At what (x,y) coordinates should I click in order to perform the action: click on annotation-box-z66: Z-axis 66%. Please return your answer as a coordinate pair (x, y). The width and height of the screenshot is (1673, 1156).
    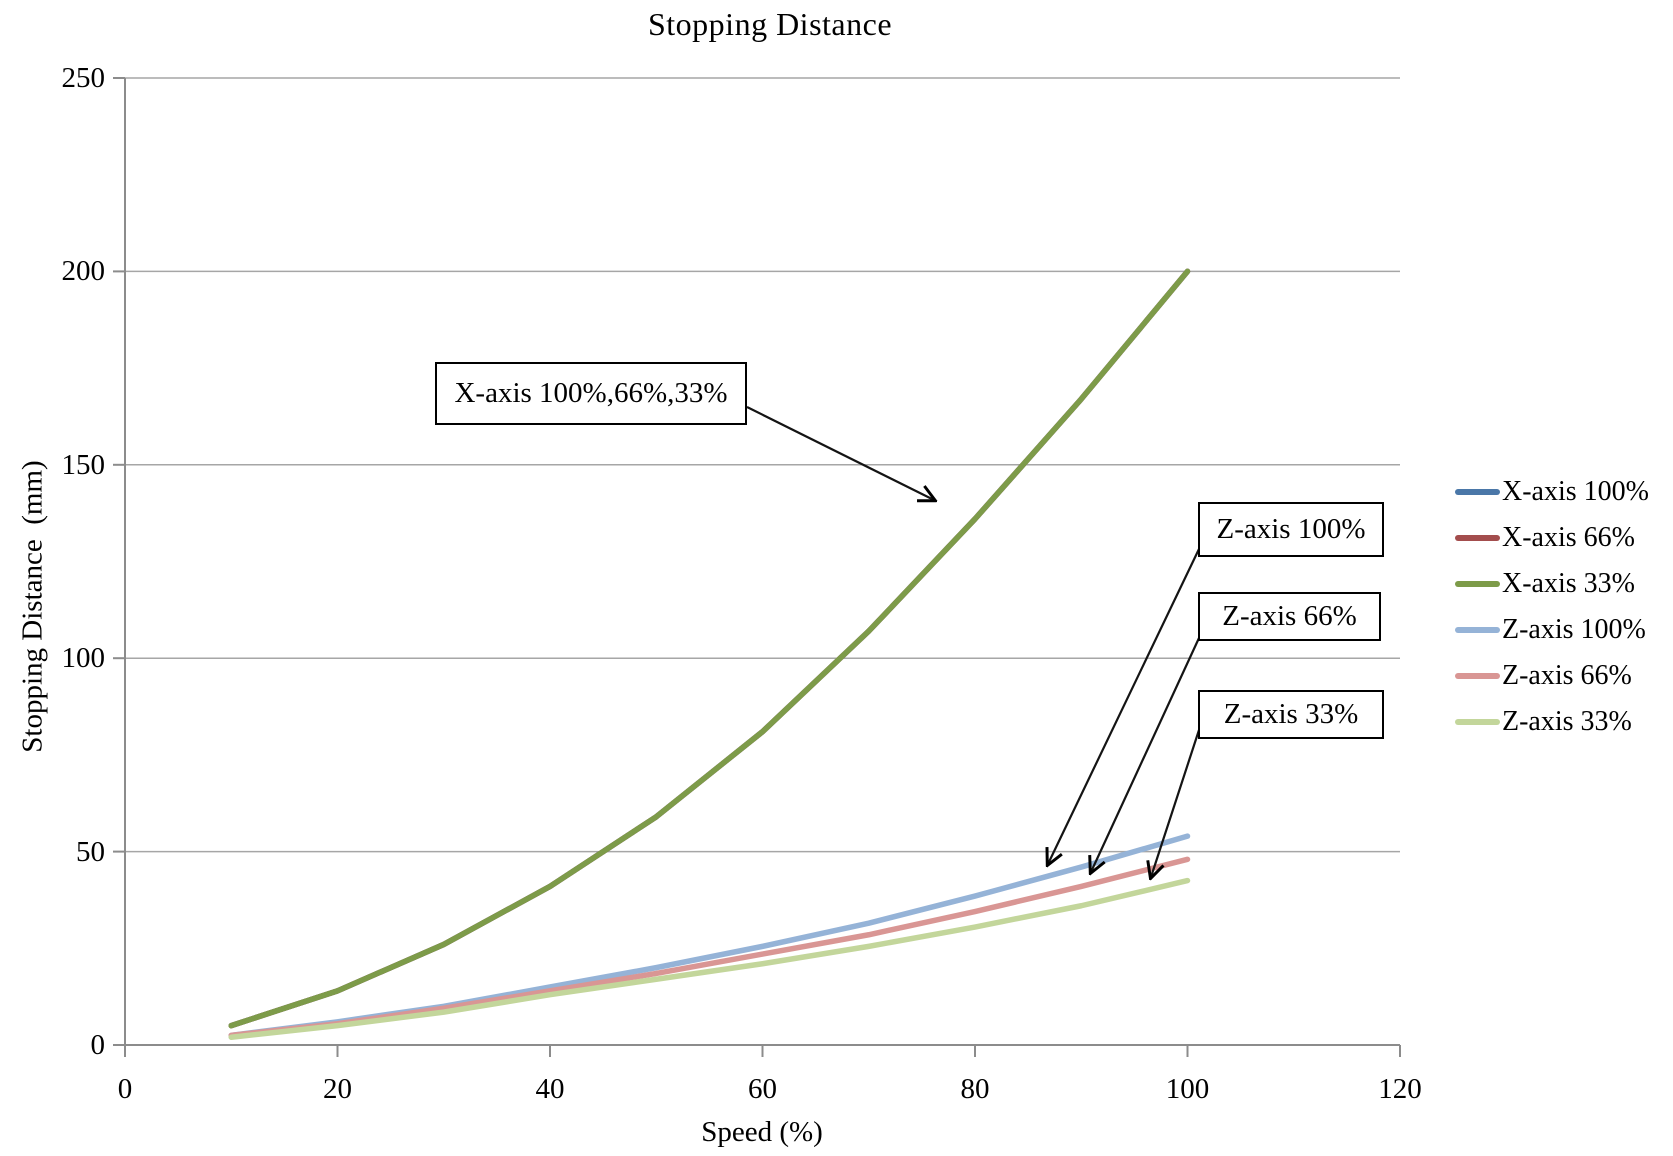
    Looking at the image, I should click on (1289, 616).